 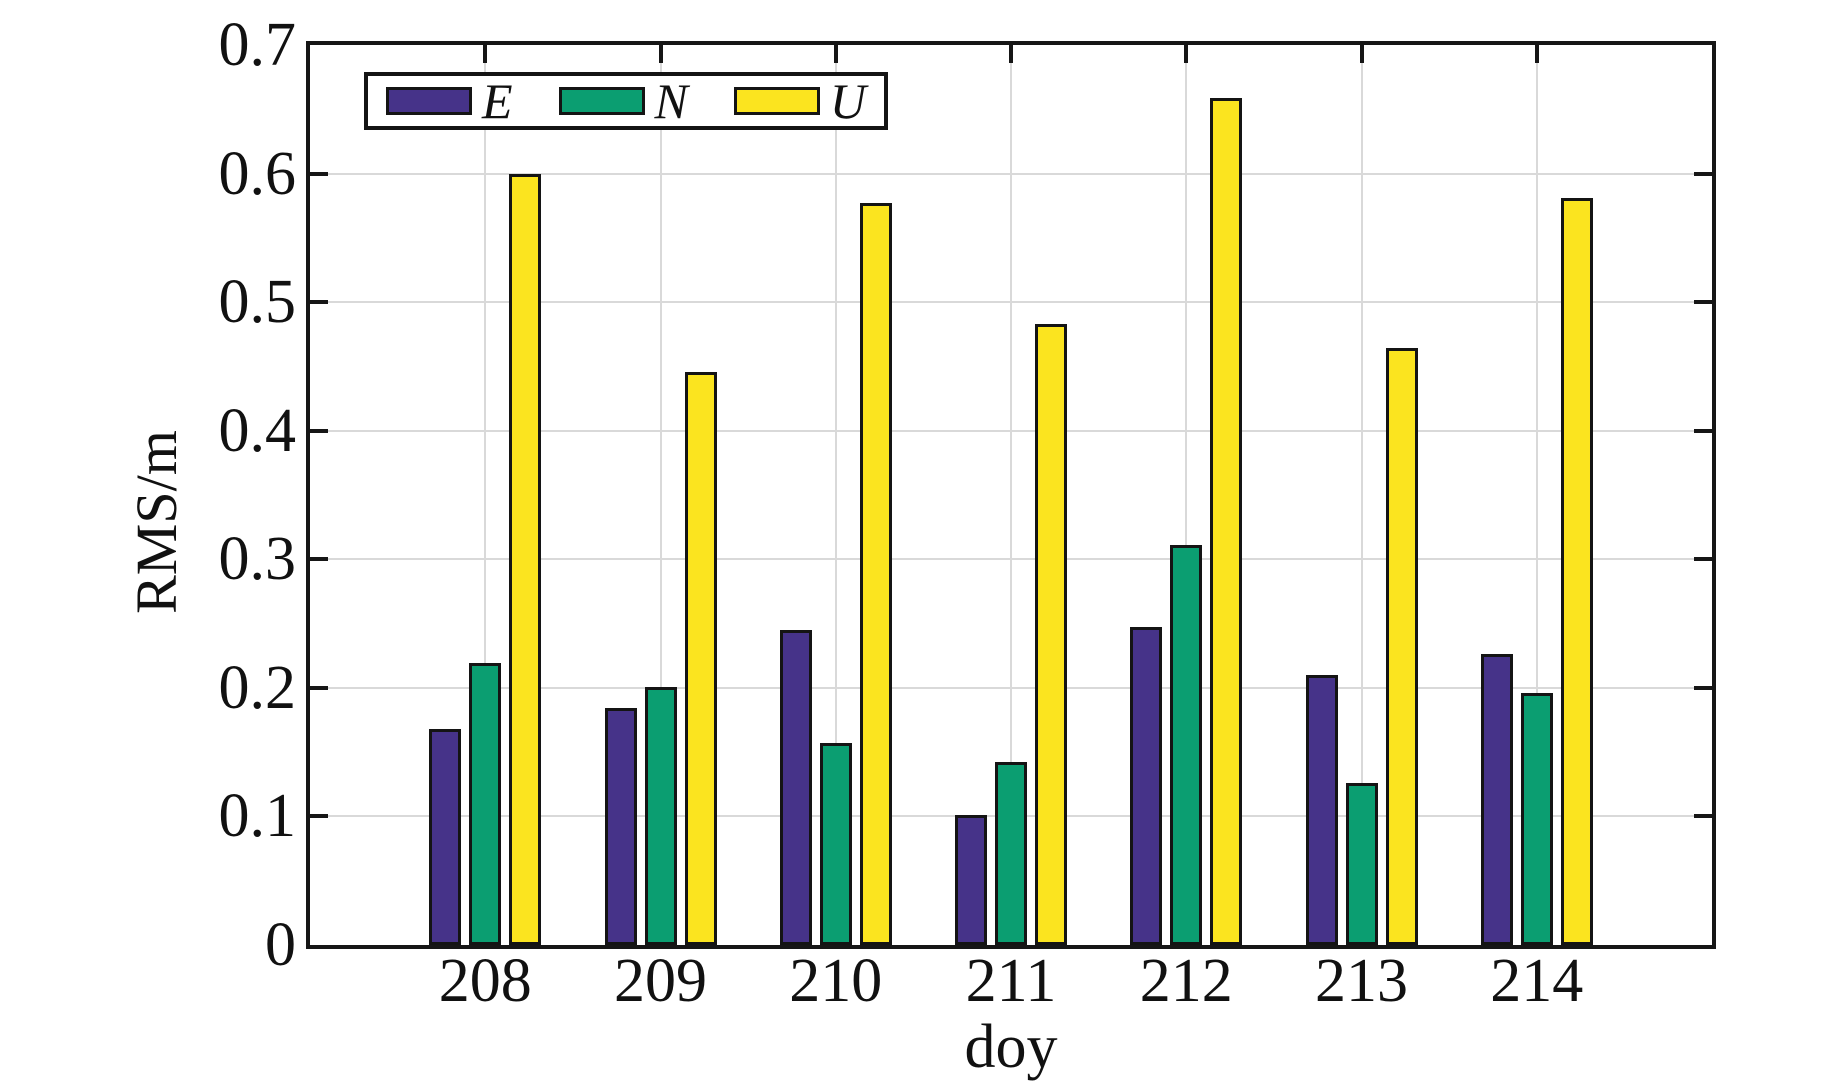 I want to click on legend-label-U: U, so click(x=848, y=101).